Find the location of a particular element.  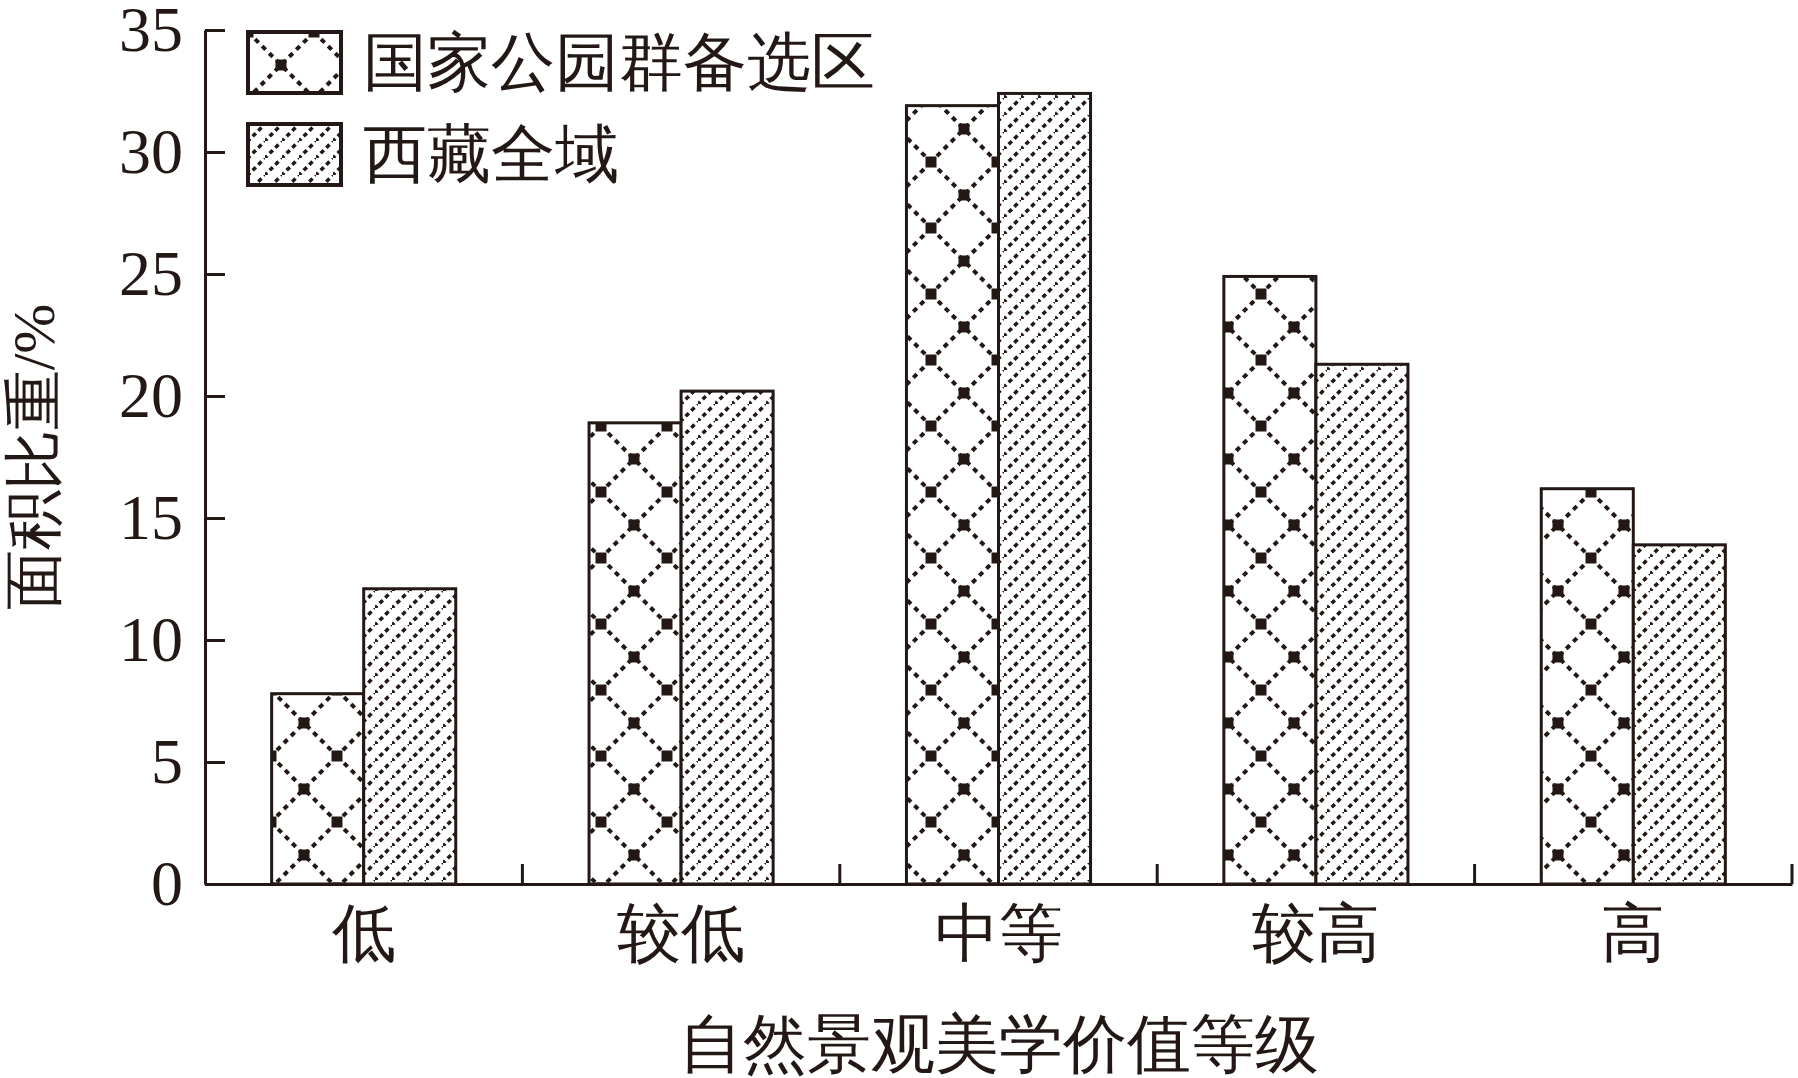

legend-label: 国家公园群备选区 is located at coordinates (619, 62).